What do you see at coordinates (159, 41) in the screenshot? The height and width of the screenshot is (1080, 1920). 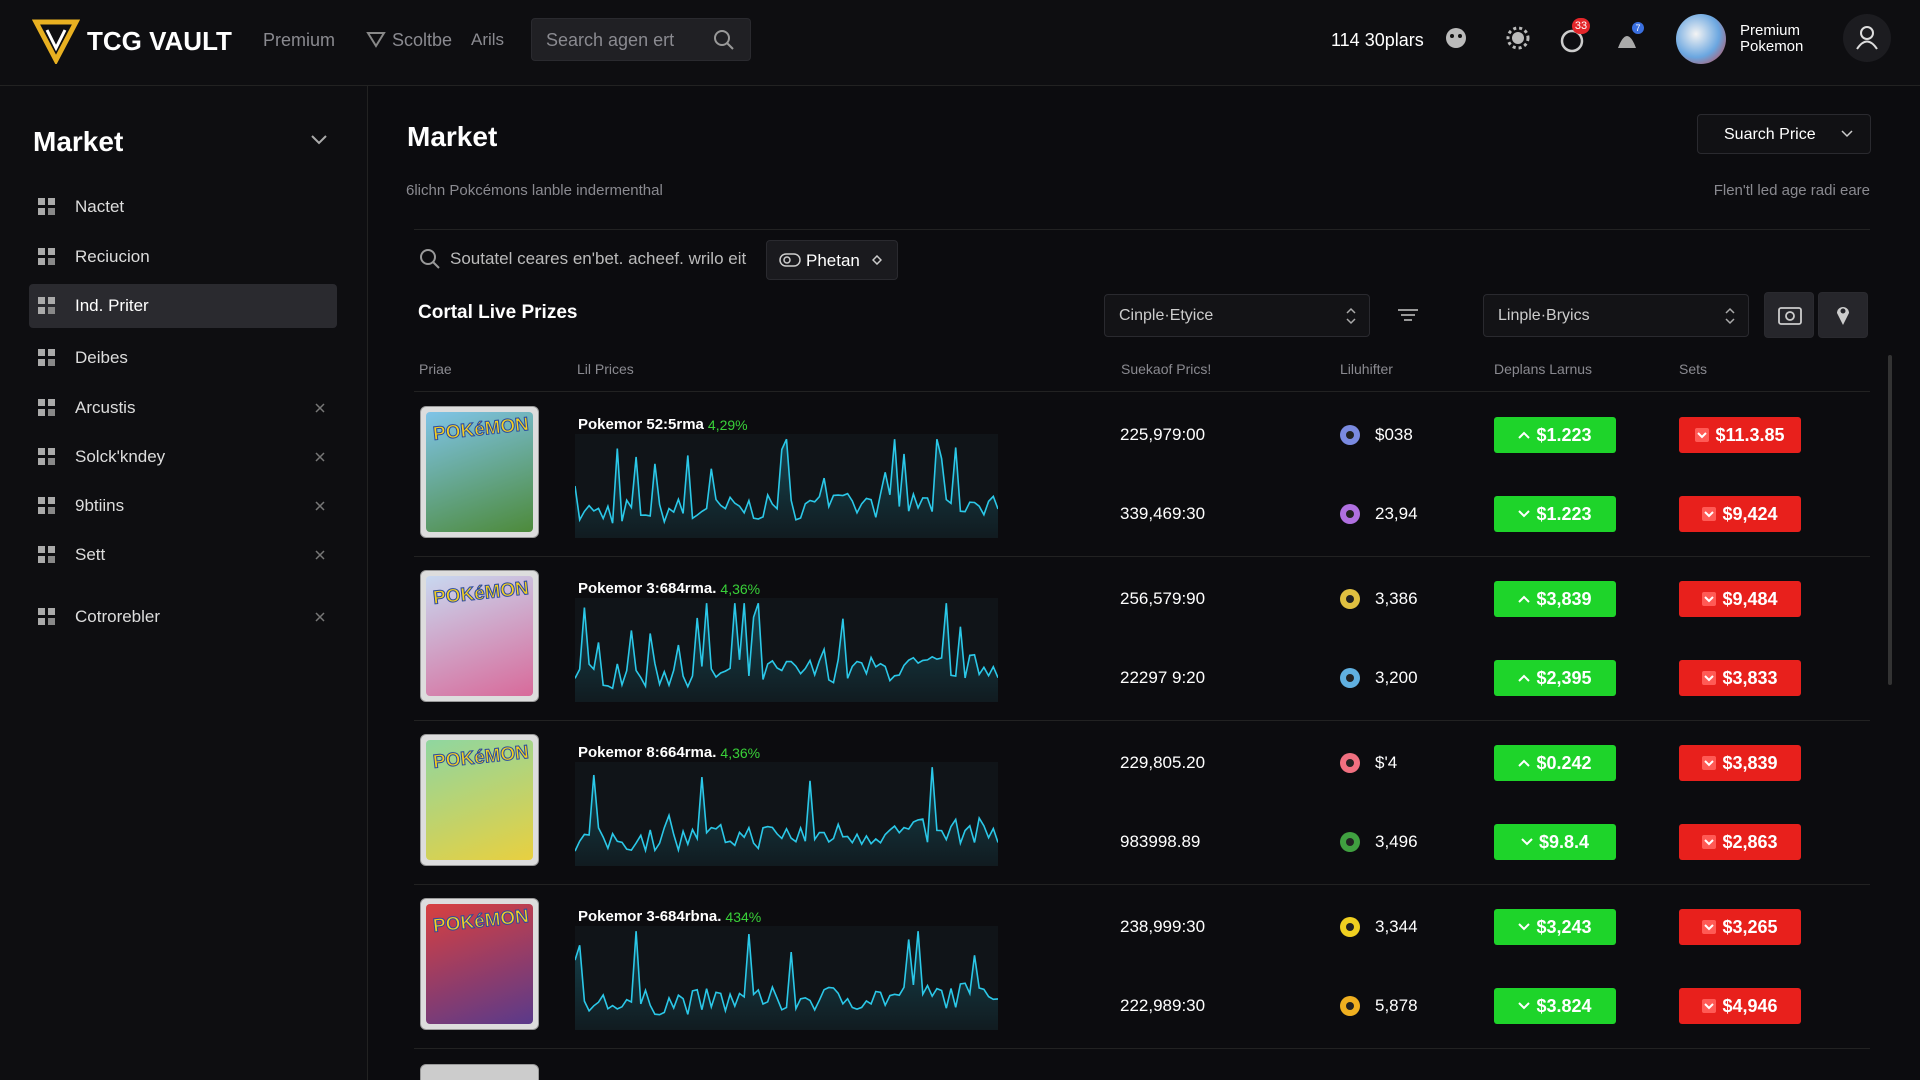 I see `logo: TCG VAULT` at bounding box center [159, 41].